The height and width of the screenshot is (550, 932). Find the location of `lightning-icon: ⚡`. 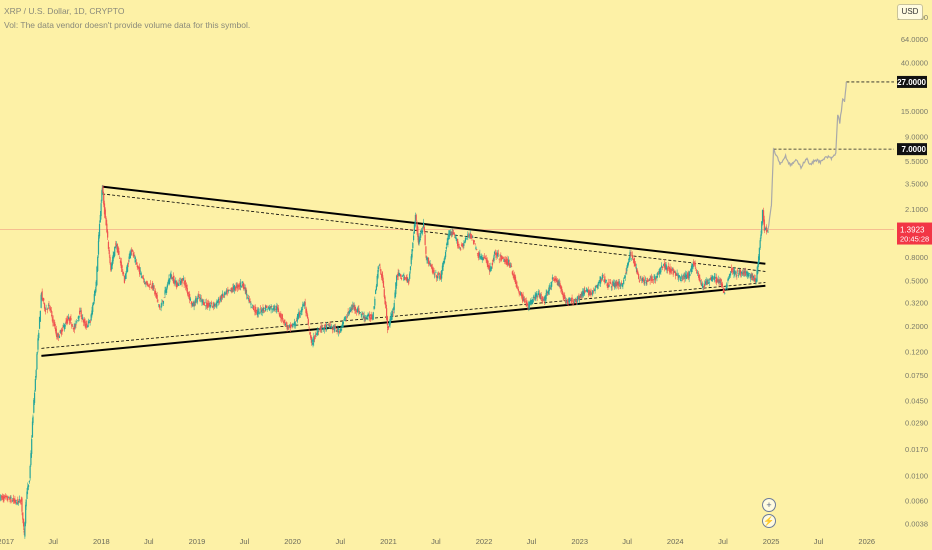

lightning-icon: ⚡ is located at coordinates (769, 521).